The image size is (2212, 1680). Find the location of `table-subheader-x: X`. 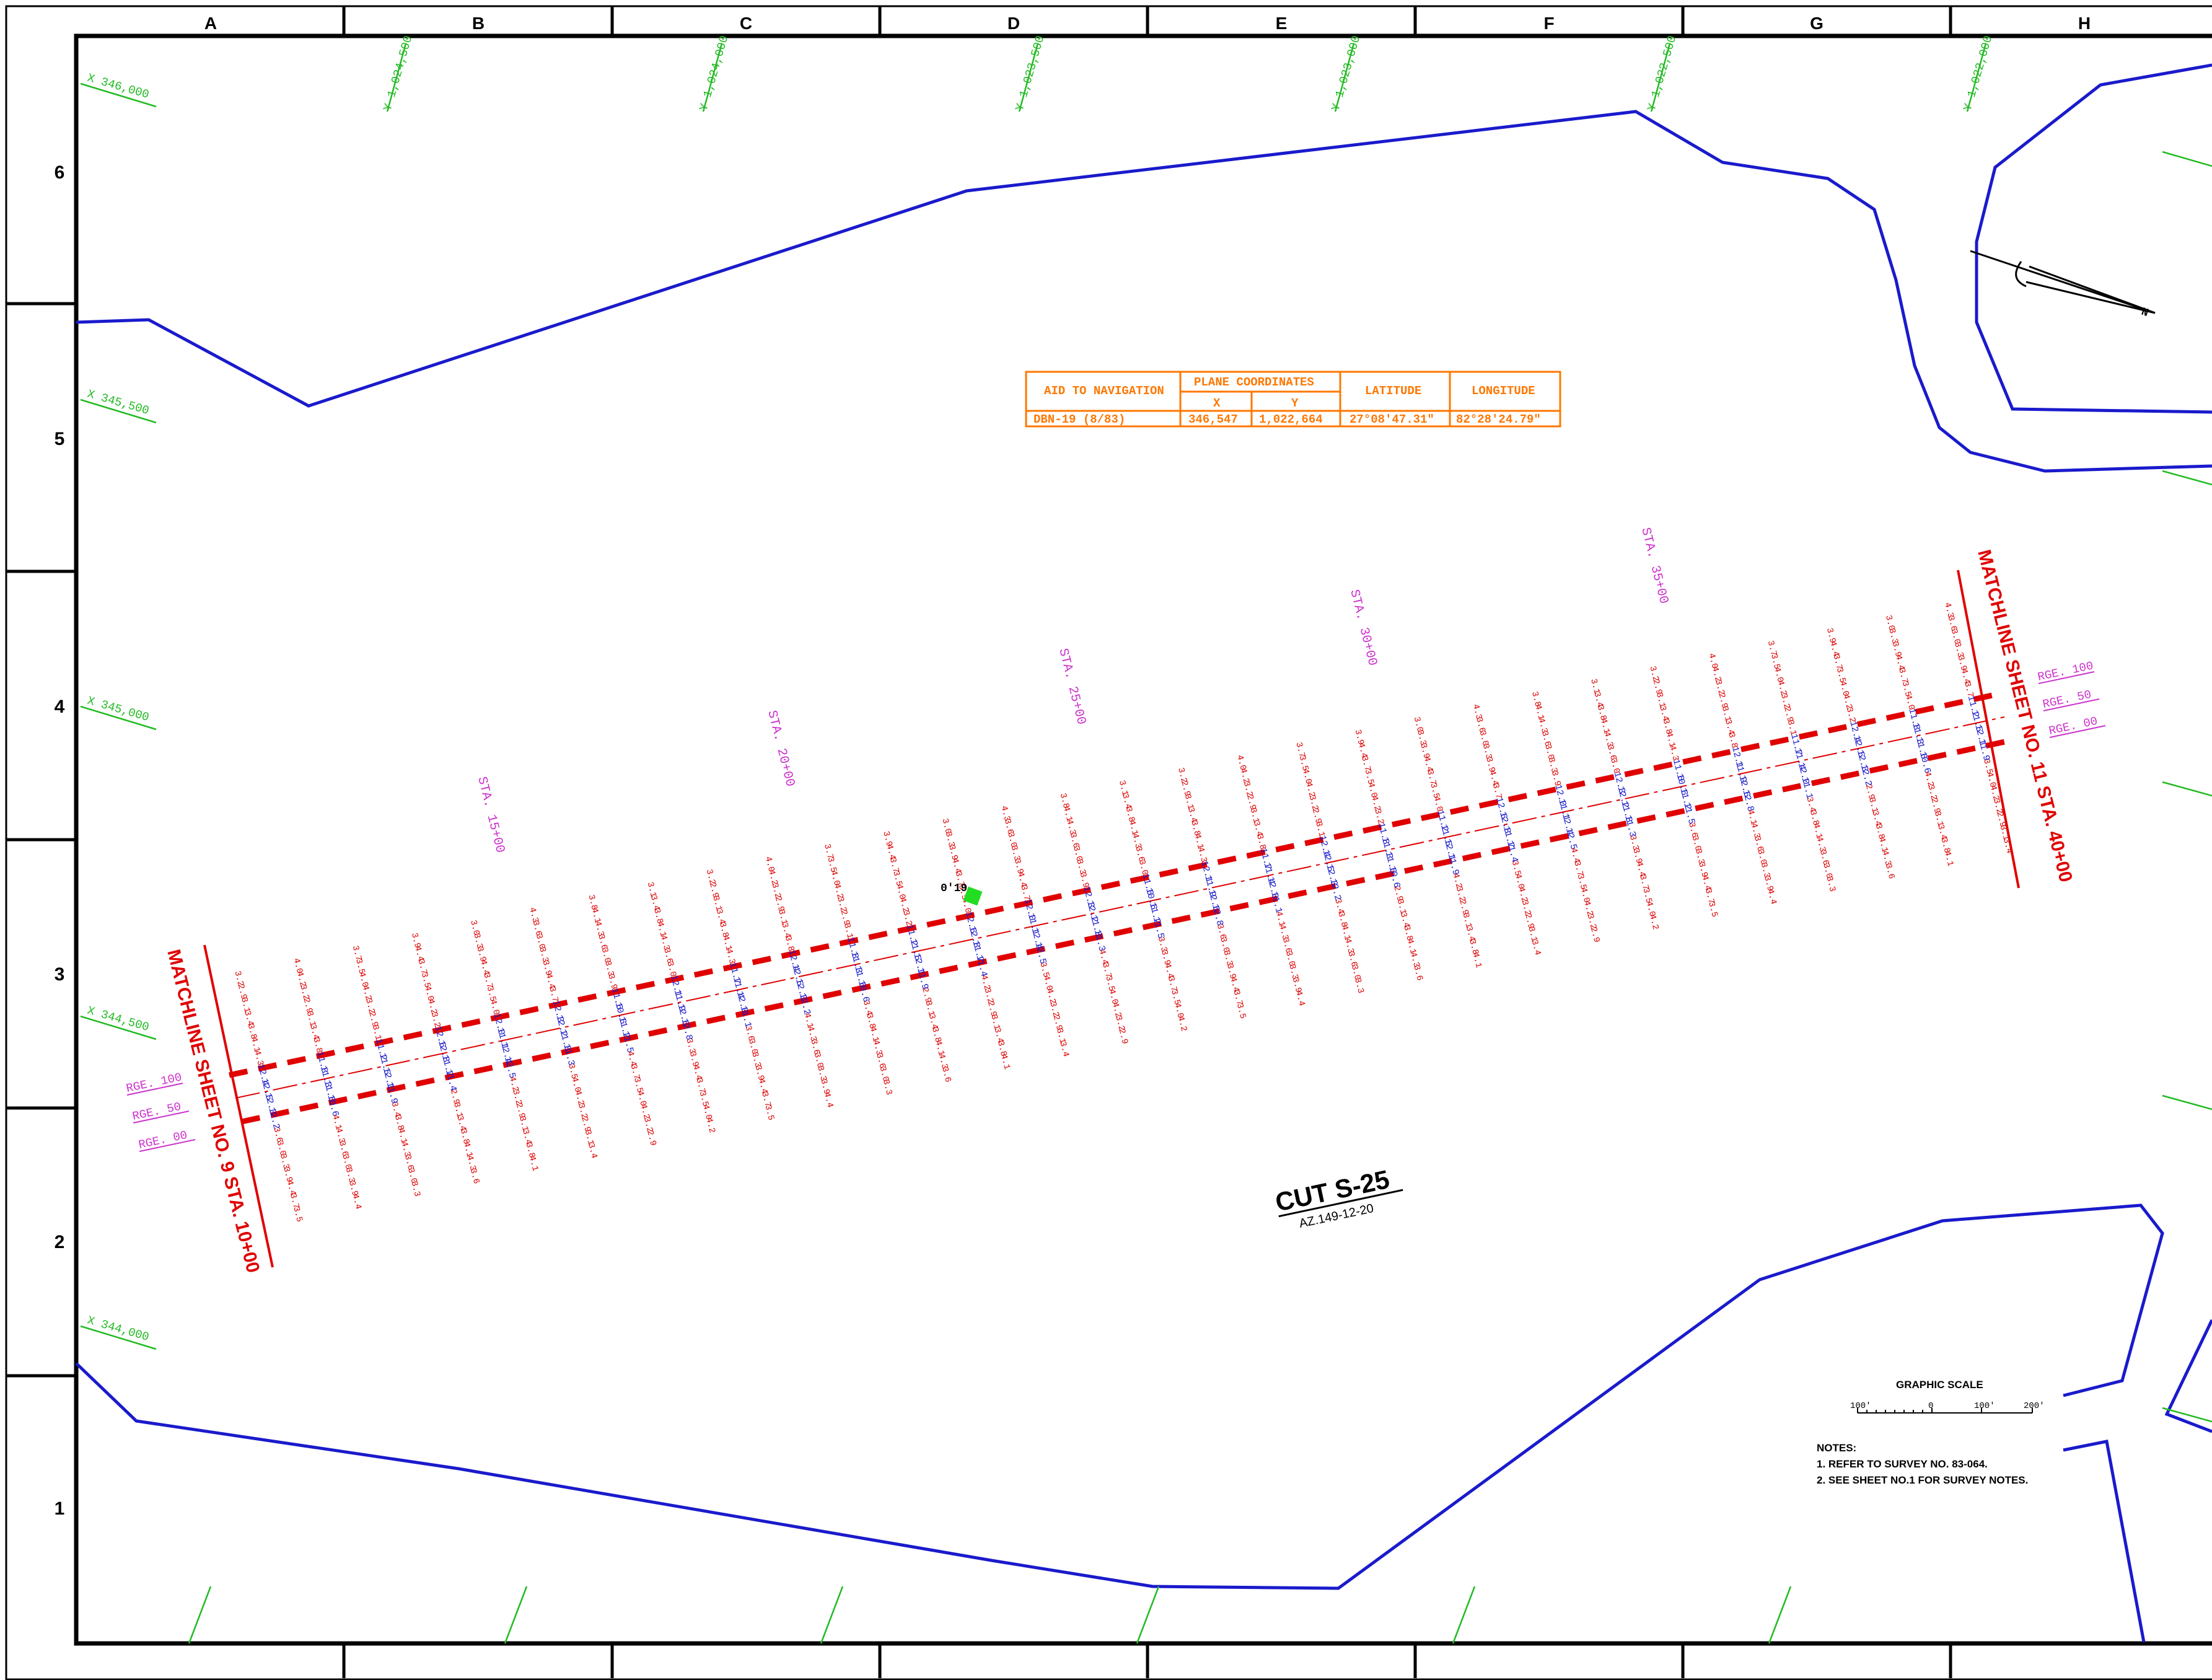

table-subheader-x: X is located at coordinates (1217, 403).